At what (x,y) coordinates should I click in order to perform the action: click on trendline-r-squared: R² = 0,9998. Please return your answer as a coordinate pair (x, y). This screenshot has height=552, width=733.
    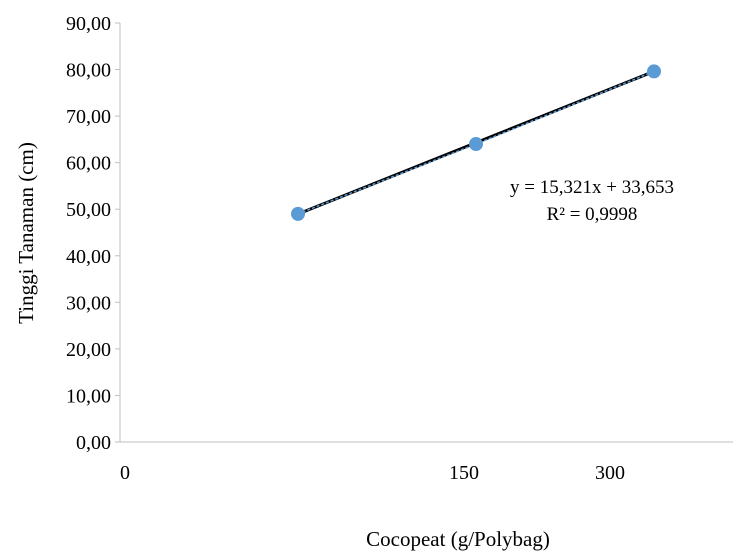
    Looking at the image, I should click on (592, 214).